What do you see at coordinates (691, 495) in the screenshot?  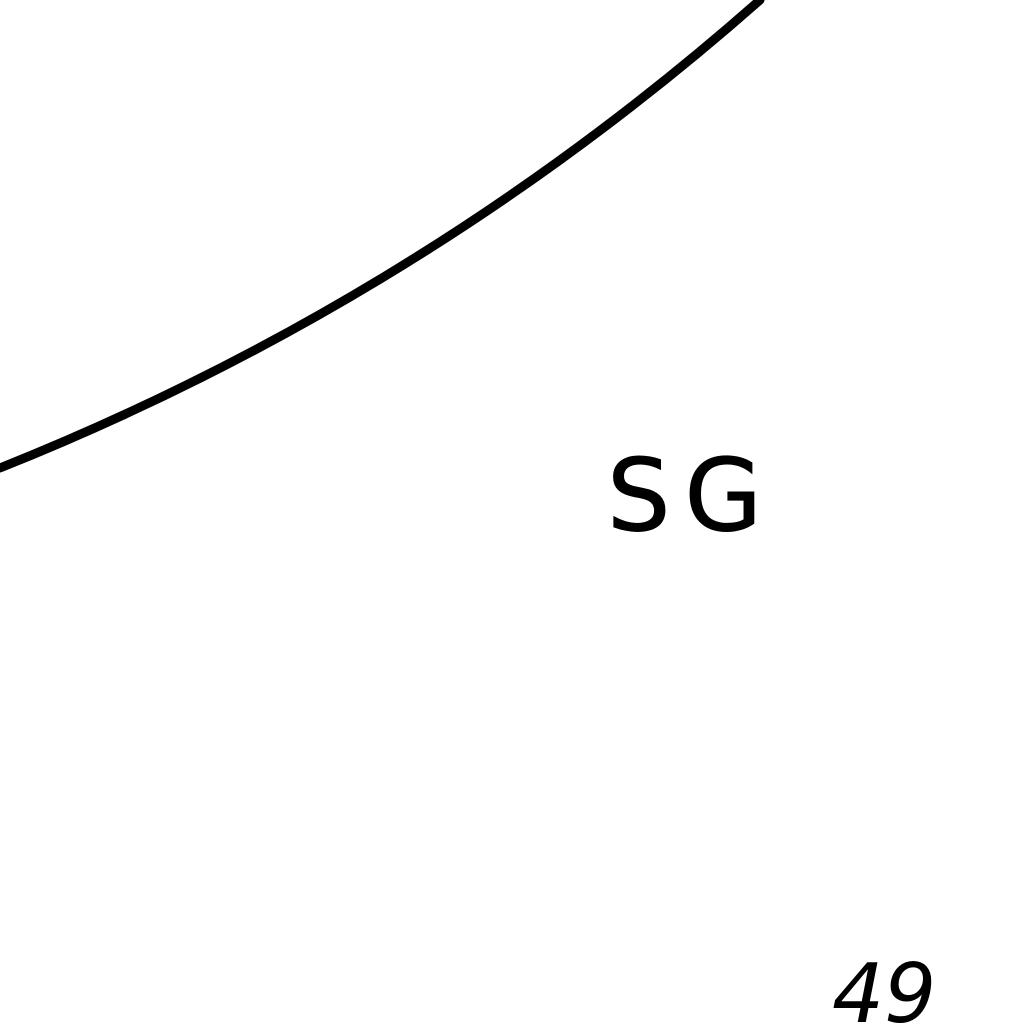 I see `area-label: SG` at bounding box center [691, 495].